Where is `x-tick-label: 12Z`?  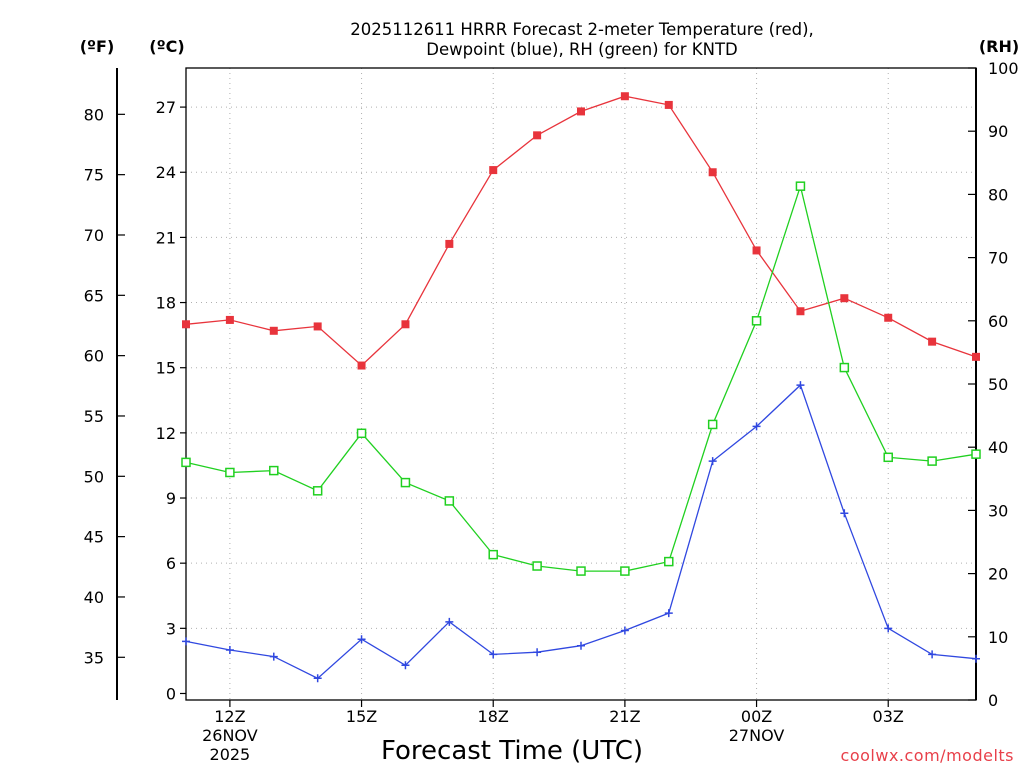
x-tick-label: 12Z is located at coordinates (229, 716).